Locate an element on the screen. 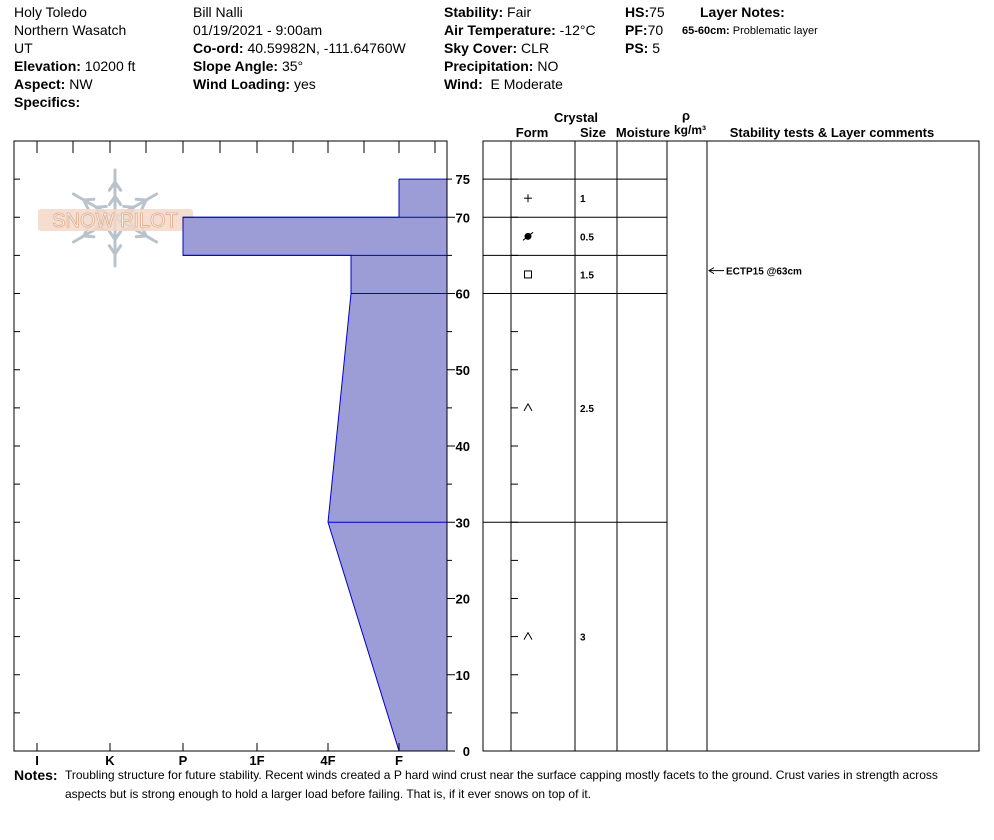 The height and width of the screenshot is (840, 994). hs-label: HS: is located at coordinates (637, 12).